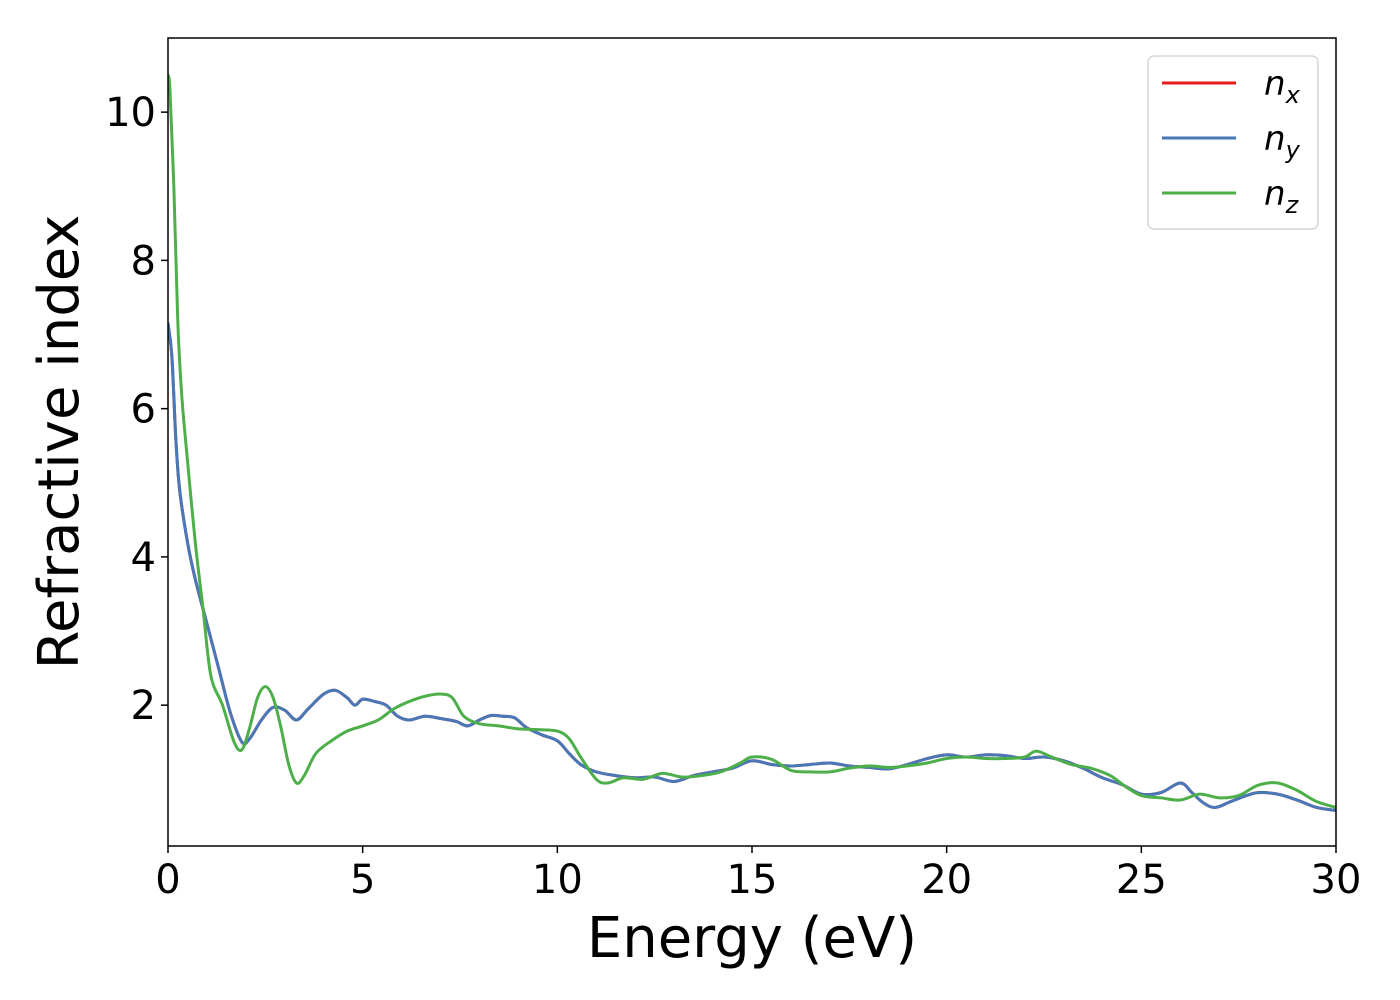 The height and width of the screenshot is (1000, 1400). I want to click on x-tick-label: 10, so click(557, 880).